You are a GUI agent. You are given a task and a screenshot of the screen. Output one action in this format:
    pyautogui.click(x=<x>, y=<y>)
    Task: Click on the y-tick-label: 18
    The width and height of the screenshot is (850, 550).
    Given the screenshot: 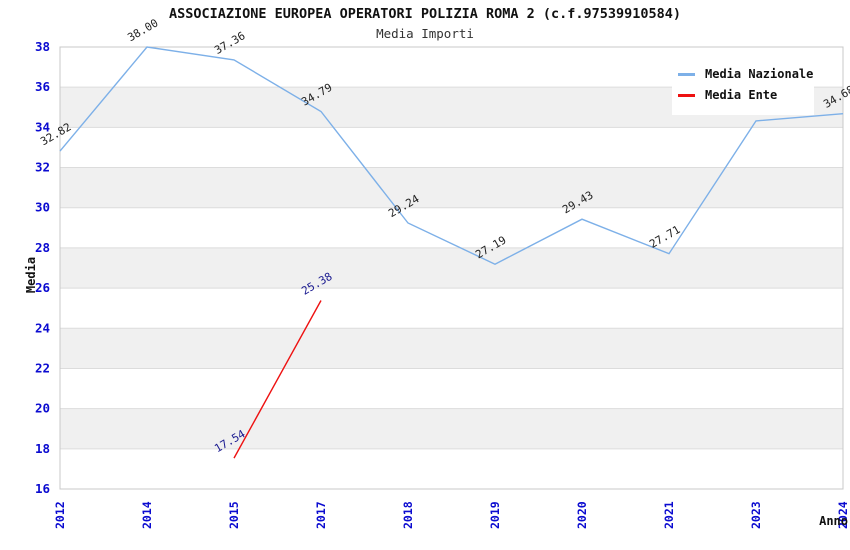 What is the action you would take?
    pyautogui.click(x=42, y=448)
    